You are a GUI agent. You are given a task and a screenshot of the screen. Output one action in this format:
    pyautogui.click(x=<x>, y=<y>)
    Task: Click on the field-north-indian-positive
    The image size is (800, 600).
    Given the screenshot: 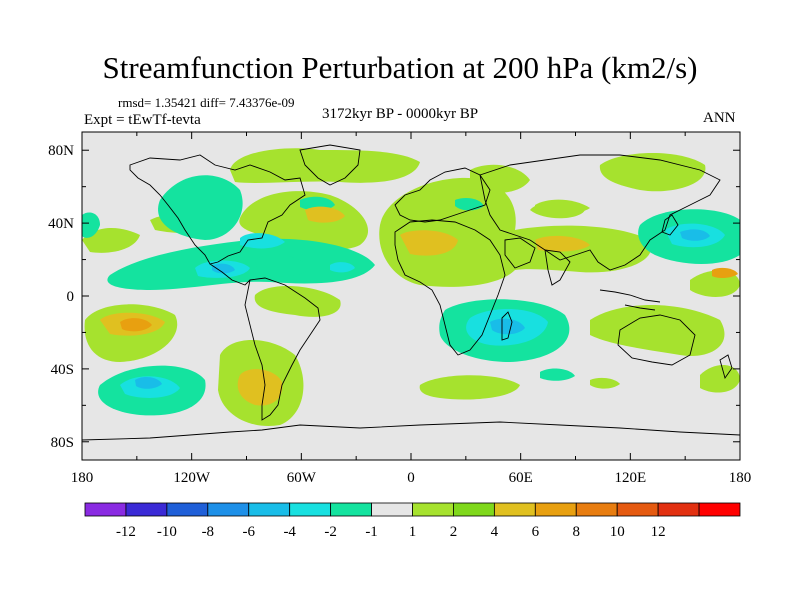 What is the action you would take?
    pyautogui.click(x=562, y=206)
    